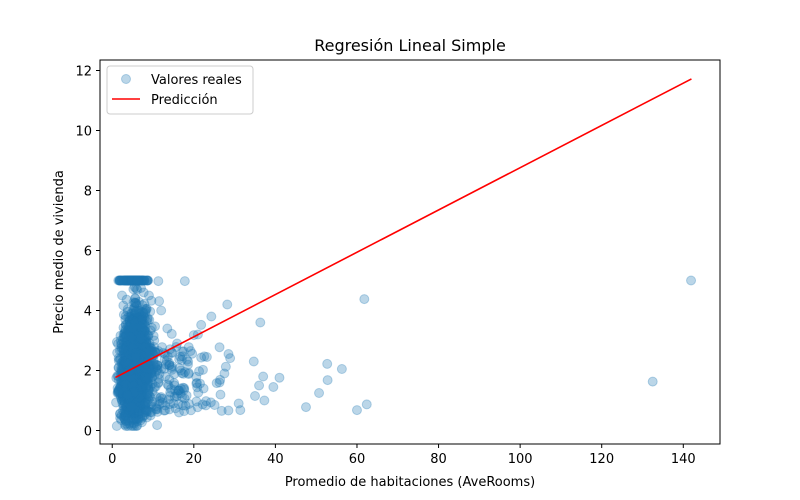 The height and width of the screenshot is (500, 800). Describe the element at coordinates (88, 432) in the screenshot. I see `y-tick-label: 0` at that location.